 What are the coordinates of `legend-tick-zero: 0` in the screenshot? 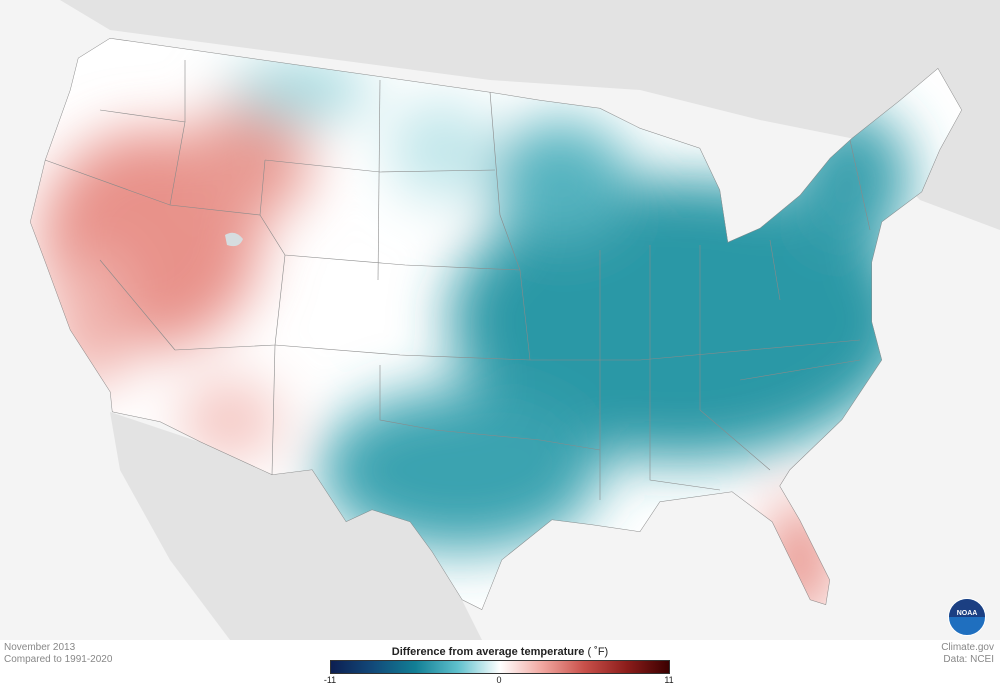 It's located at (499, 680).